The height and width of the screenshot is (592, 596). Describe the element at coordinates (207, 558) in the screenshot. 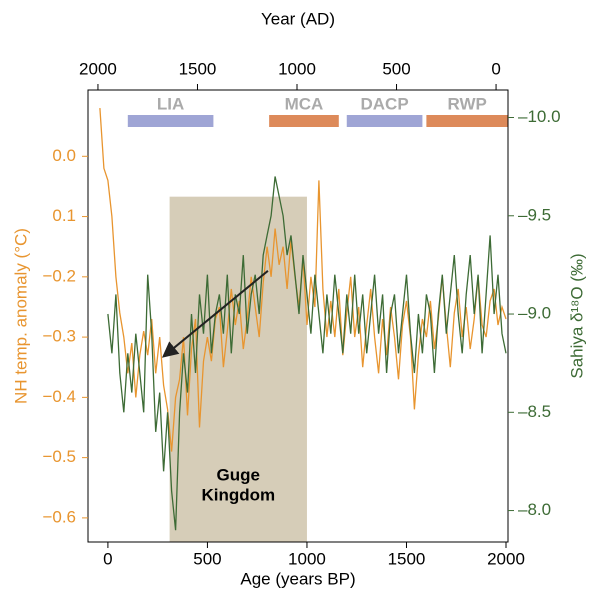

I see `x-tick-label: 500` at that location.